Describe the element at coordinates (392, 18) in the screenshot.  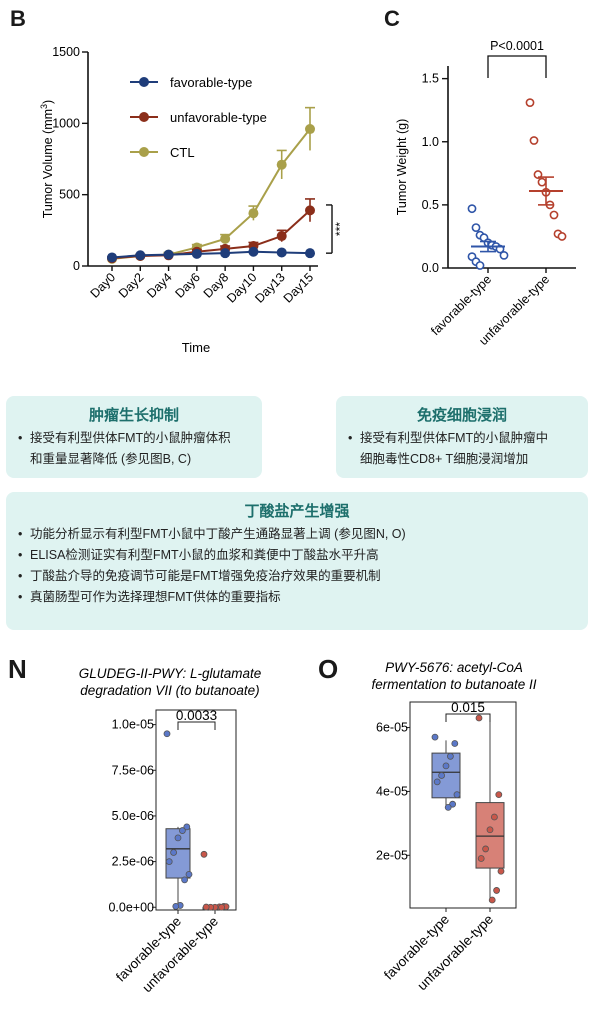
I see `panel-letter-c: C` at that location.